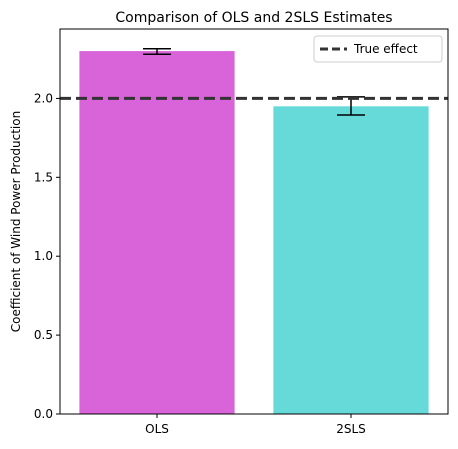 The width and height of the screenshot is (458, 449). Describe the element at coordinates (16, 221) in the screenshot. I see `y-axis-title: Coefficient of Wind Power Production` at that location.